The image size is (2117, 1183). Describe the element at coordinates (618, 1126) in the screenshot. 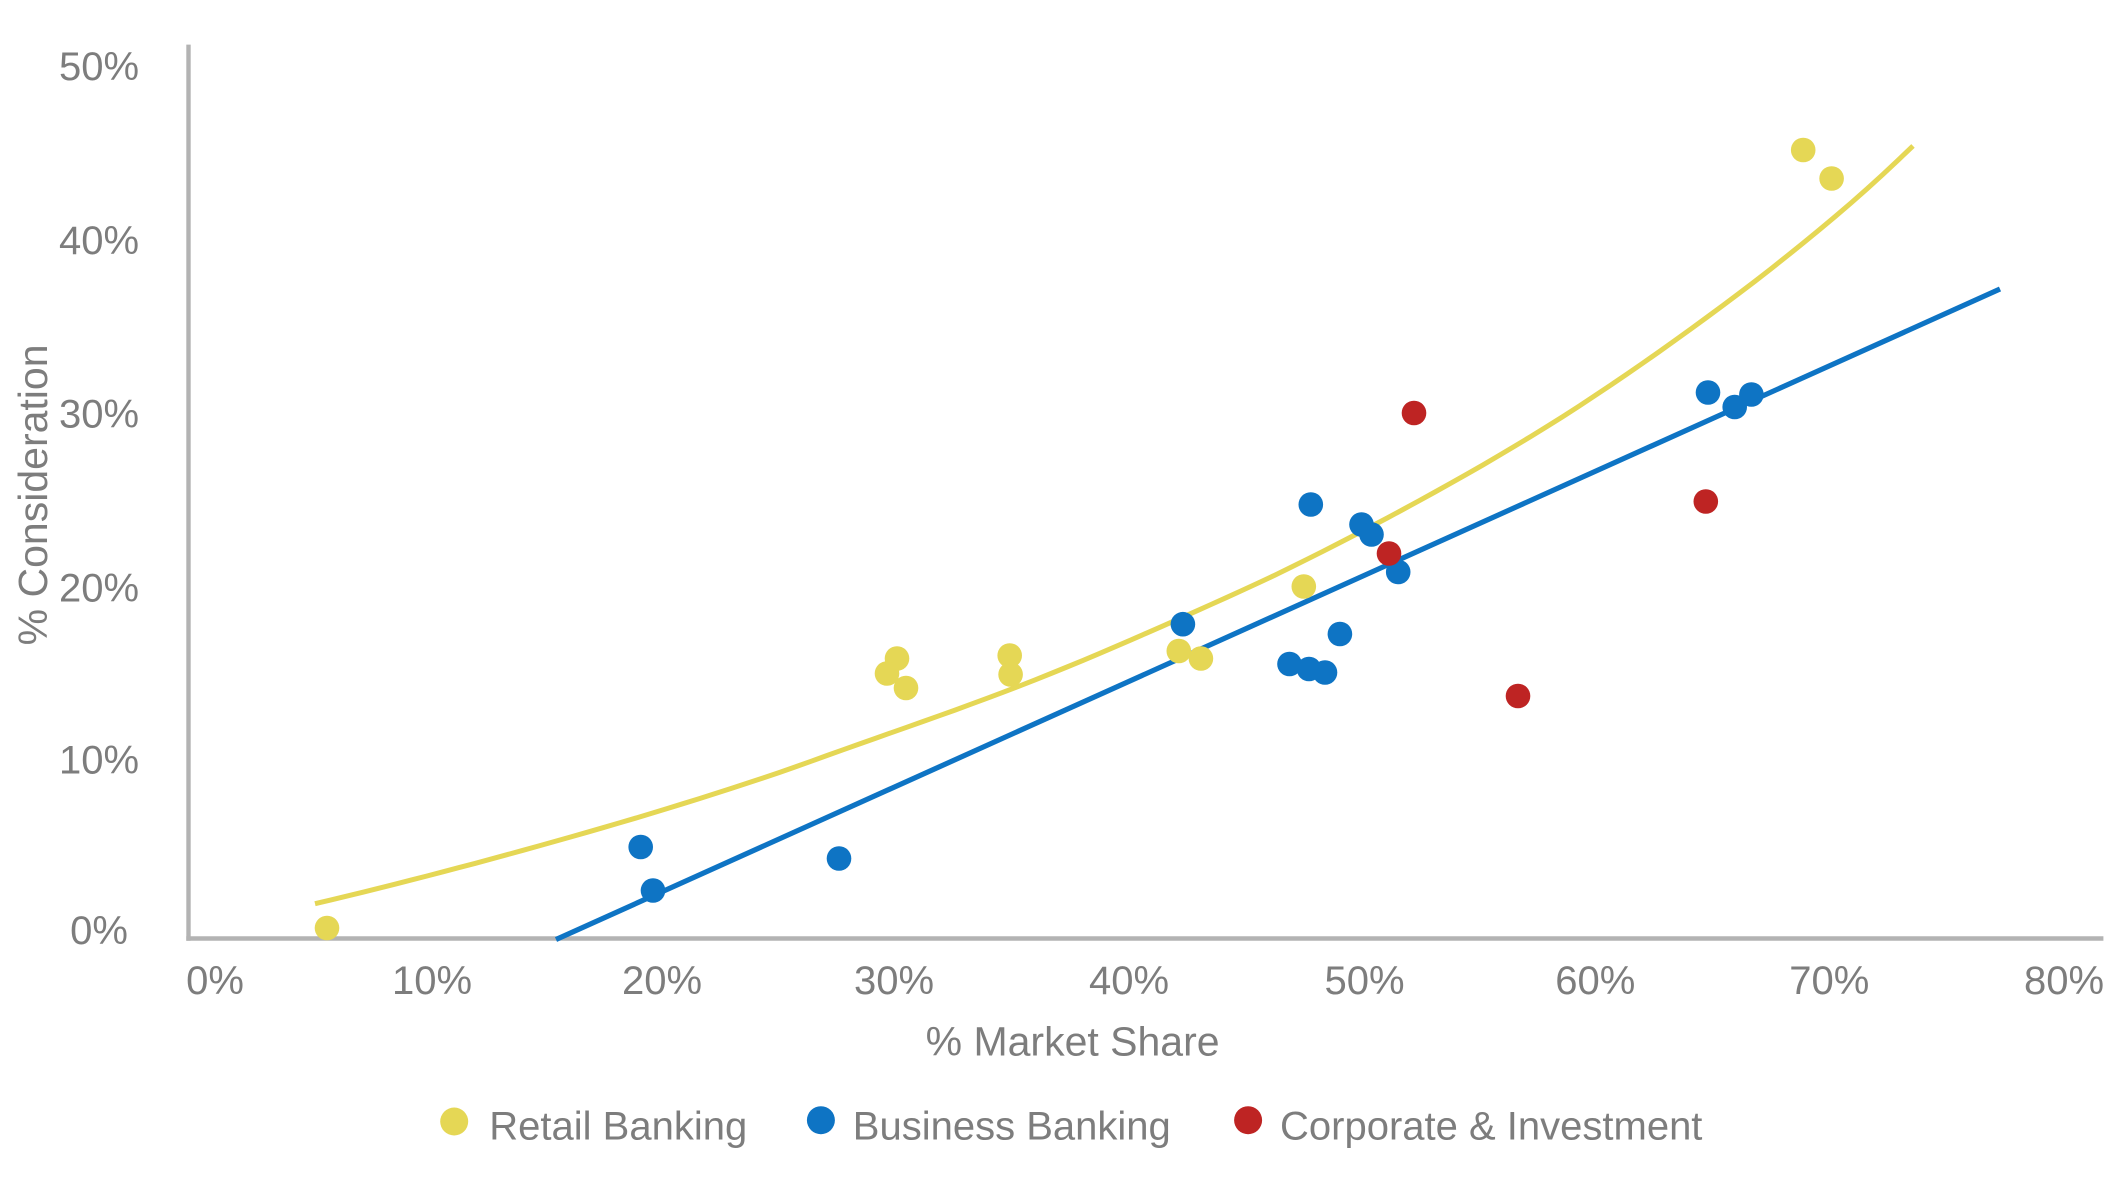

I see `svg-text: Retail Banking` at that location.